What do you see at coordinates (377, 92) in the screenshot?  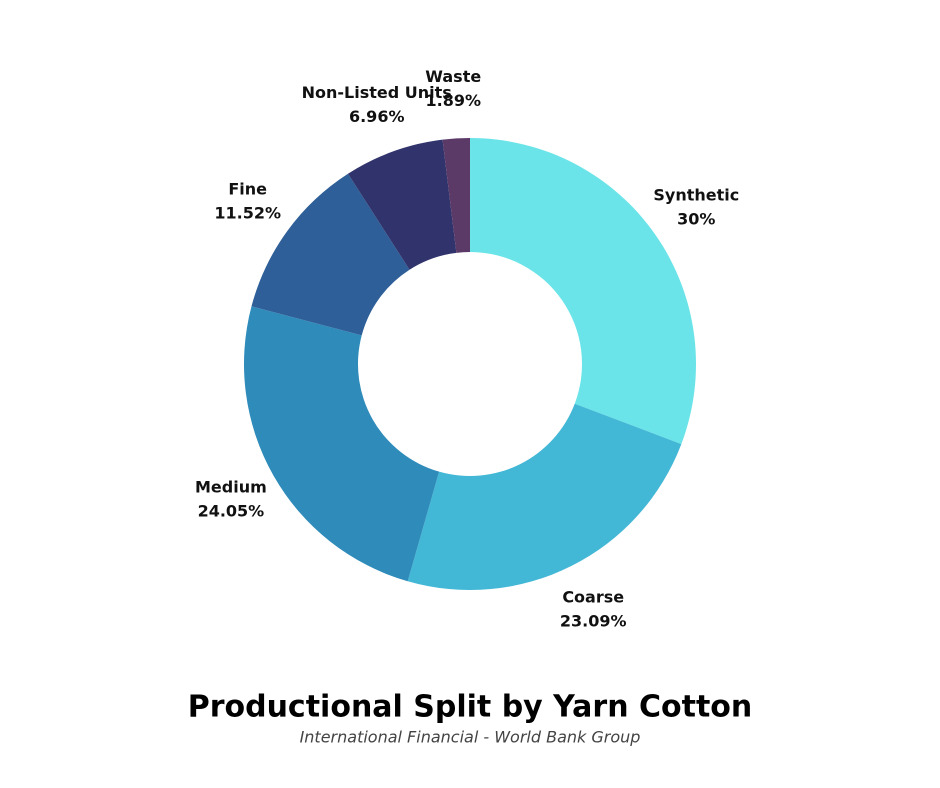 I see `segment-label: Non-Listed Units` at bounding box center [377, 92].